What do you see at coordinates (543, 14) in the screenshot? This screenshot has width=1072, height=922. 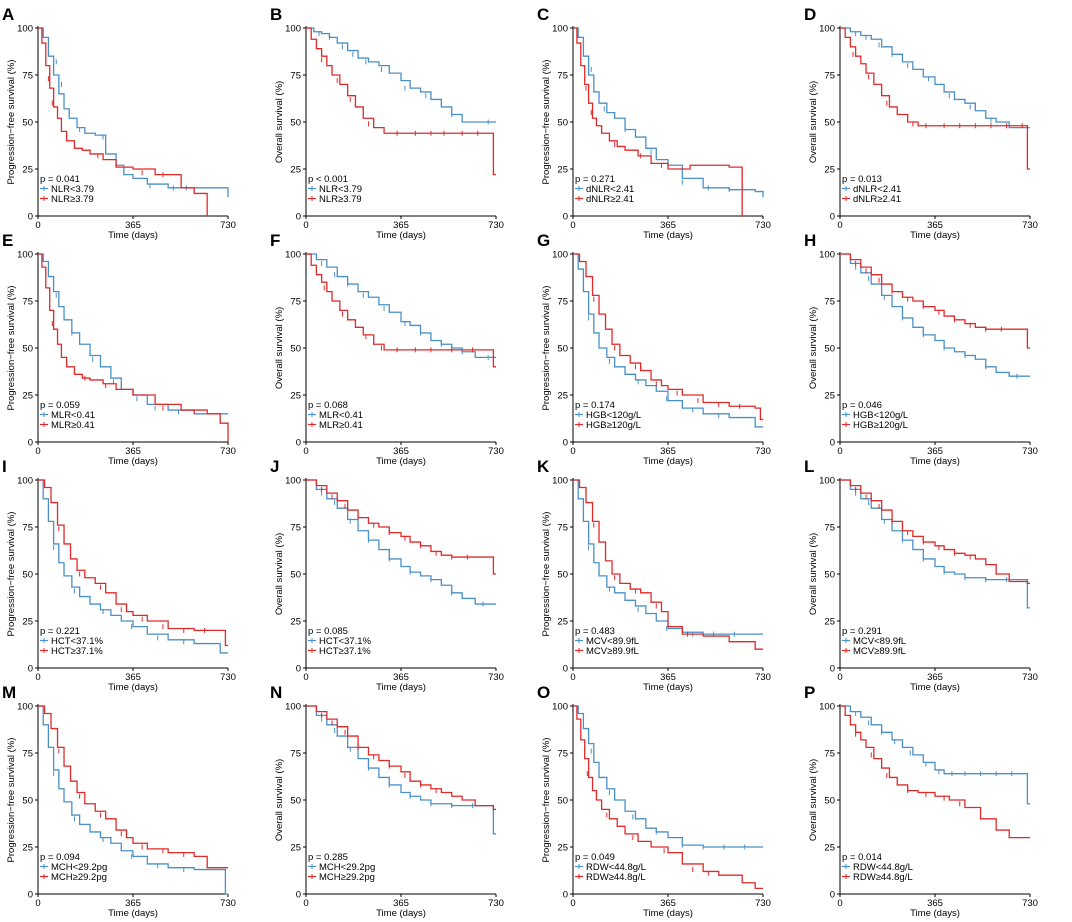 I see `panel-letter: C` at bounding box center [543, 14].